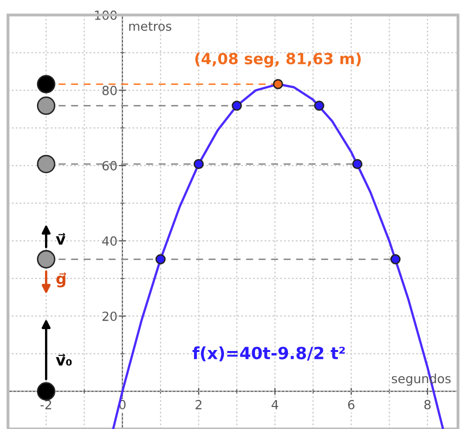 This screenshot has width=461, height=429. Describe the element at coordinates (109, 317) in the screenshot. I see `y-tick-label: 20` at that location.